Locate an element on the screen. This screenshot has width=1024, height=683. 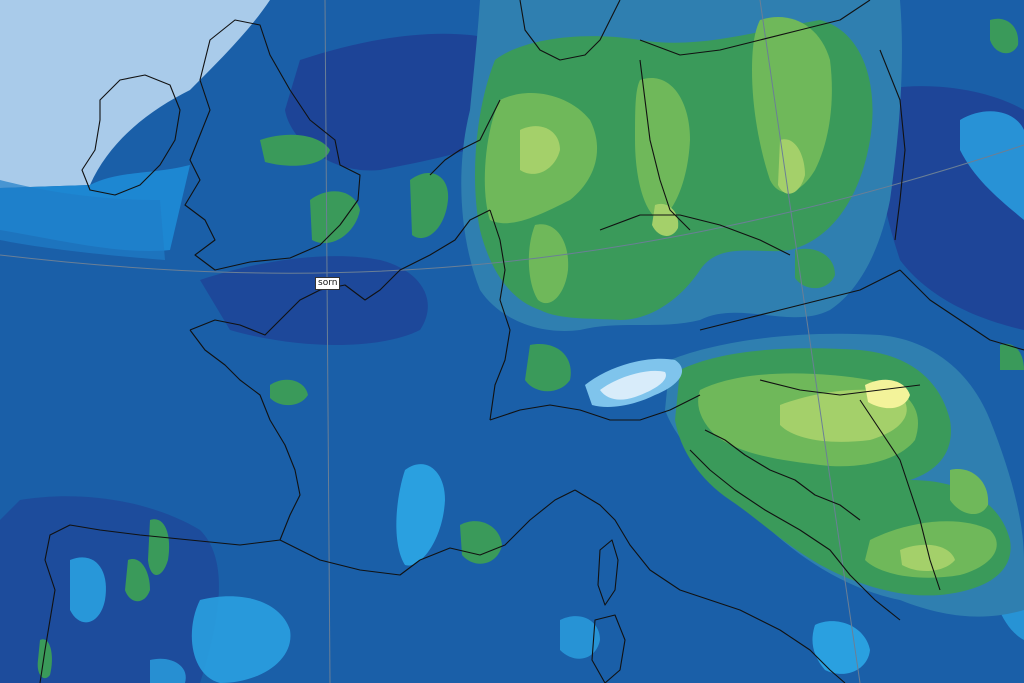
yellow-peak is located at coordinates (887, 394).